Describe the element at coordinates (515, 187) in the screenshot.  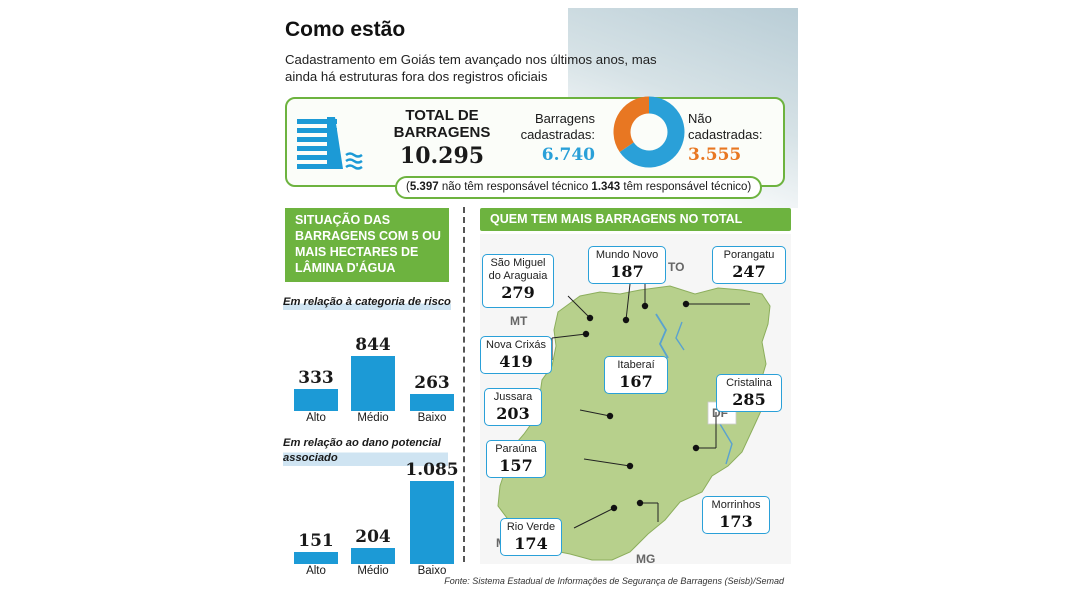
I see `tech-without-label: não têm responsável técnico` at that location.